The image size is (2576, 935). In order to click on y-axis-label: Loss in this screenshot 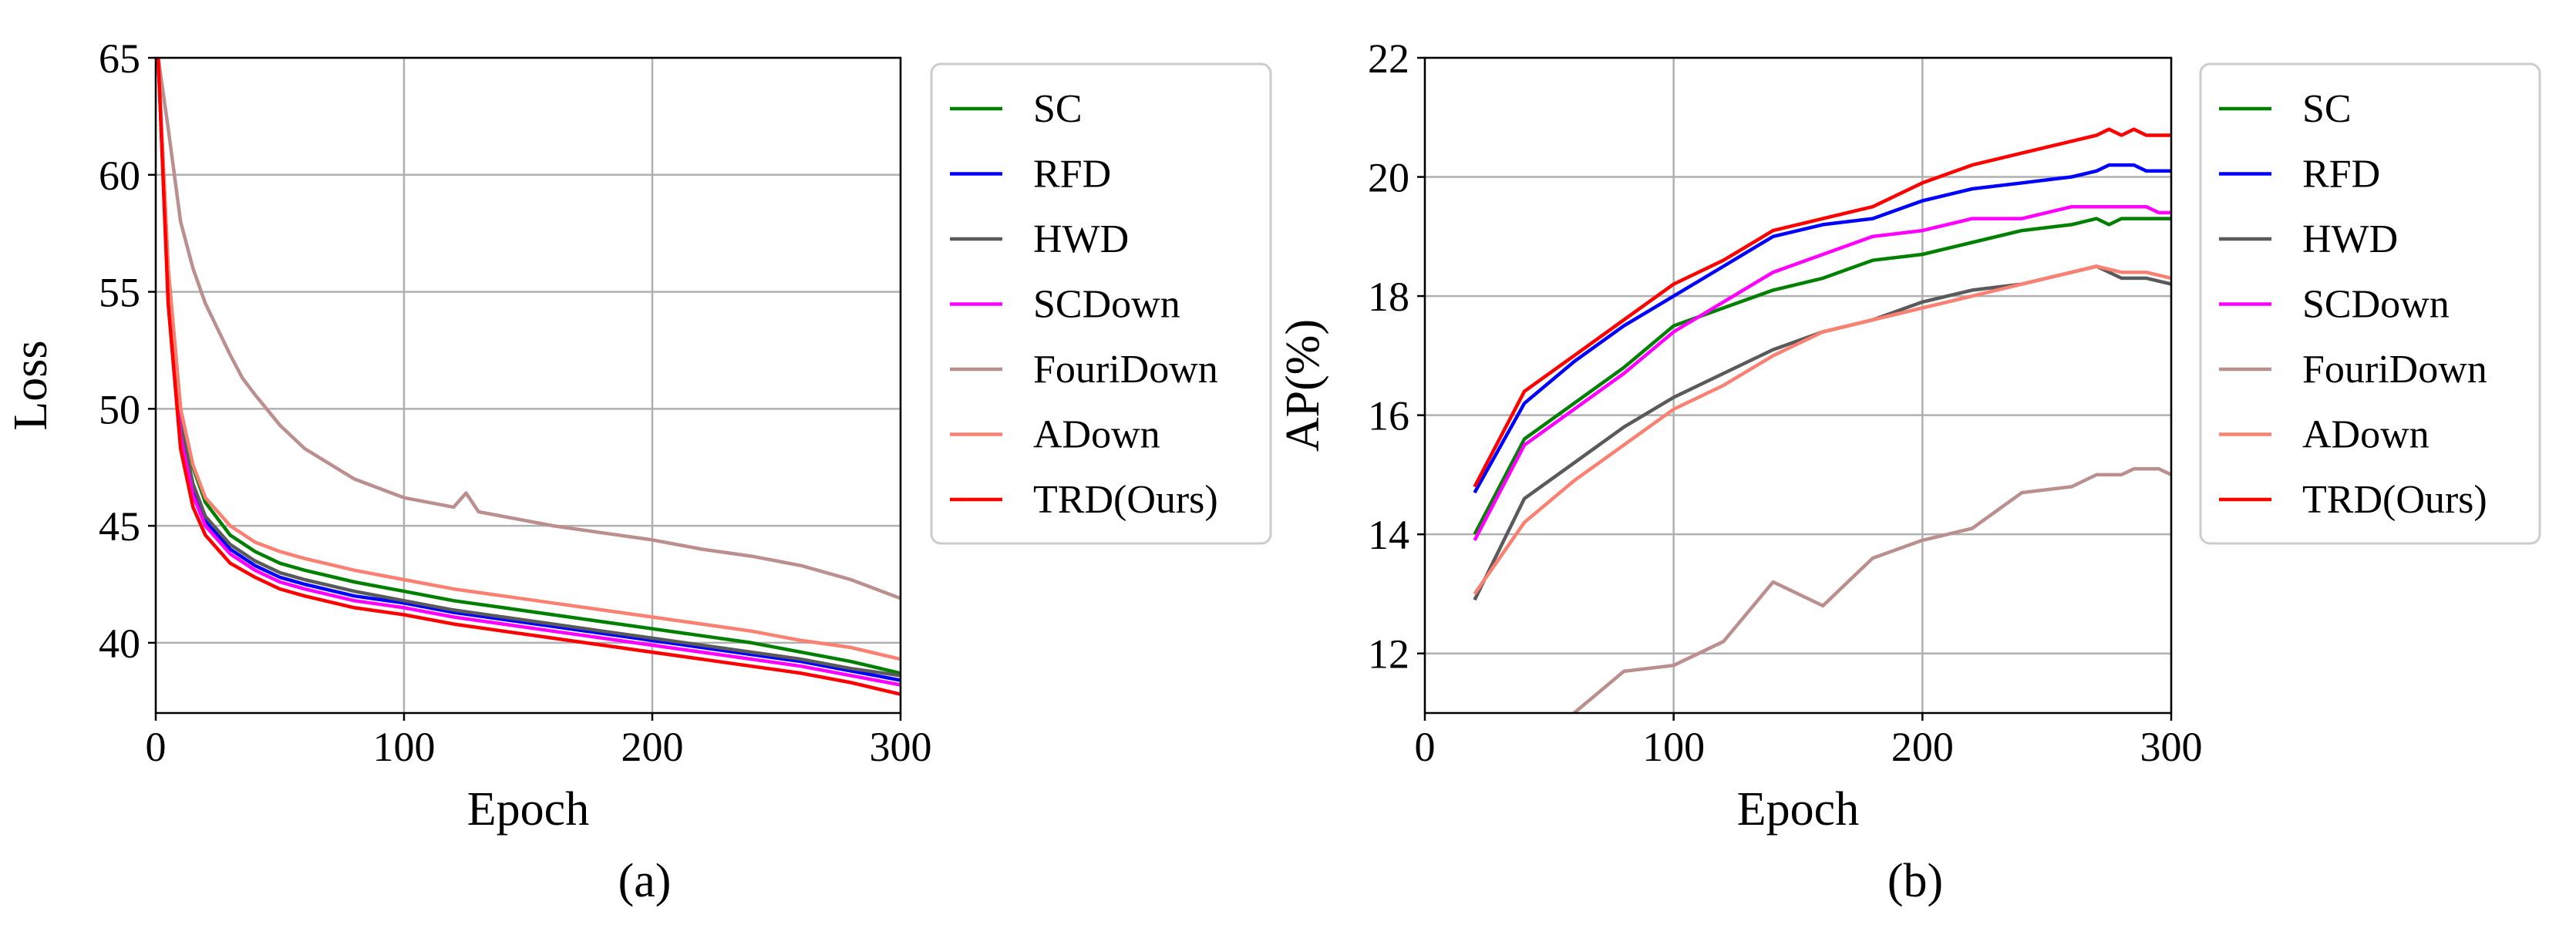, I will do `click(31, 385)`.